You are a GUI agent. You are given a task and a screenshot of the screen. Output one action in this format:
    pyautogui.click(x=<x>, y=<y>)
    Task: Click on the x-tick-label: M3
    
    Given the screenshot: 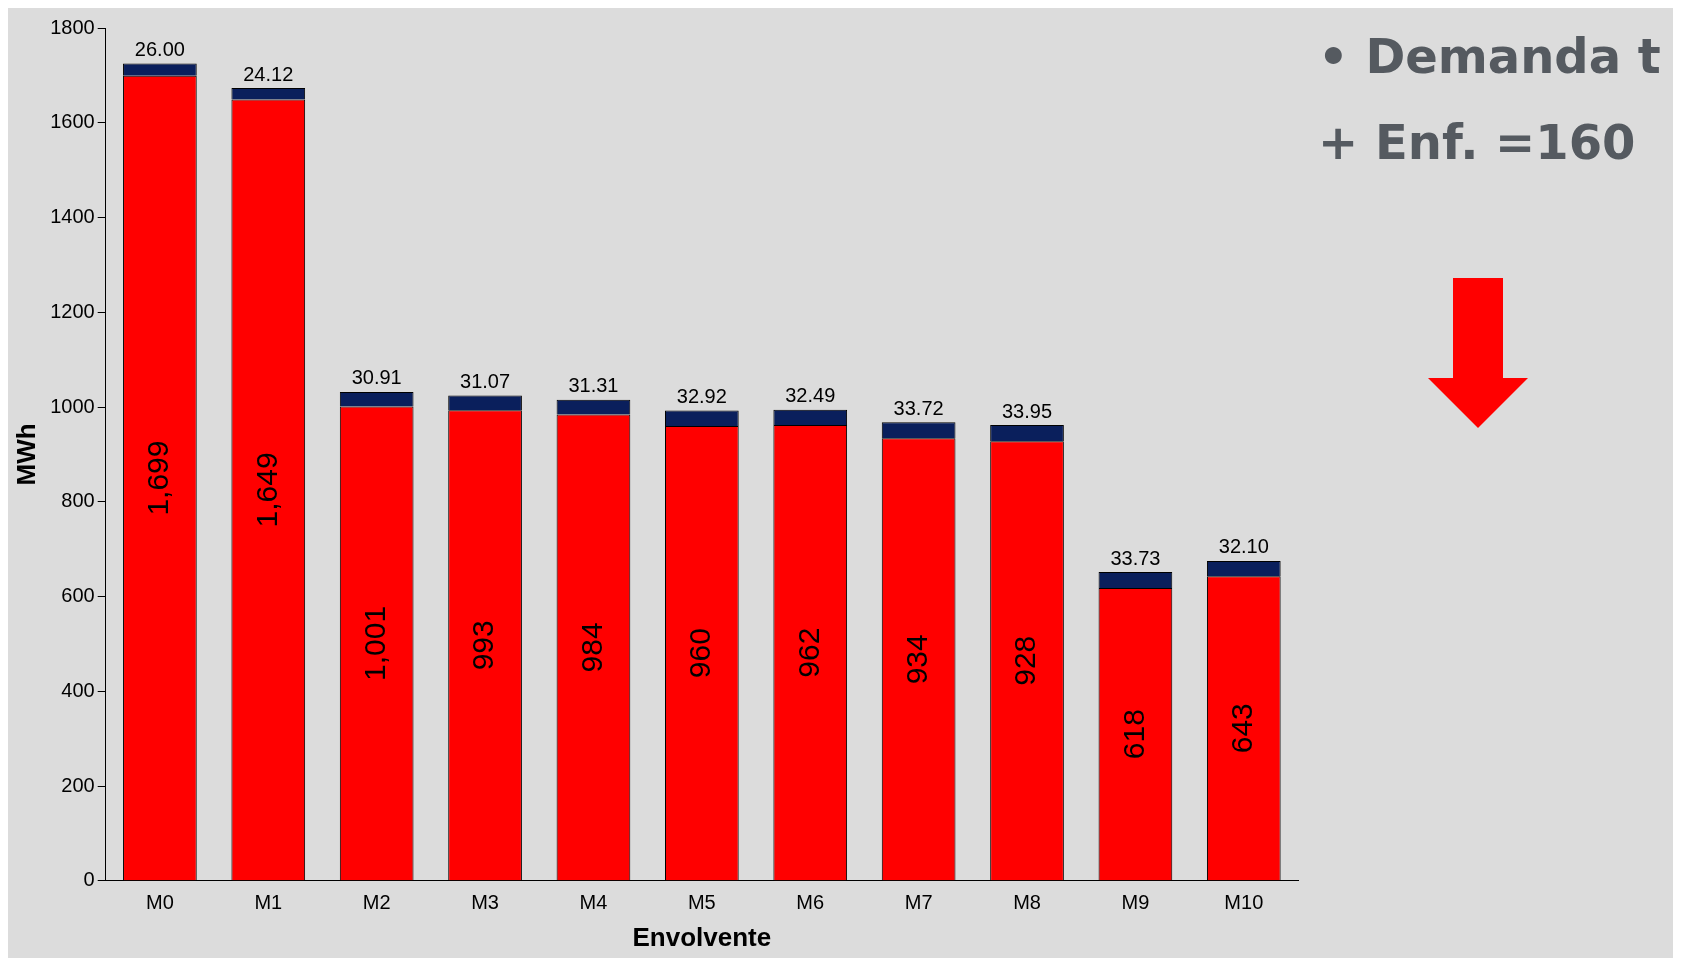 What is the action you would take?
    pyautogui.click(x=485, y=902)
    